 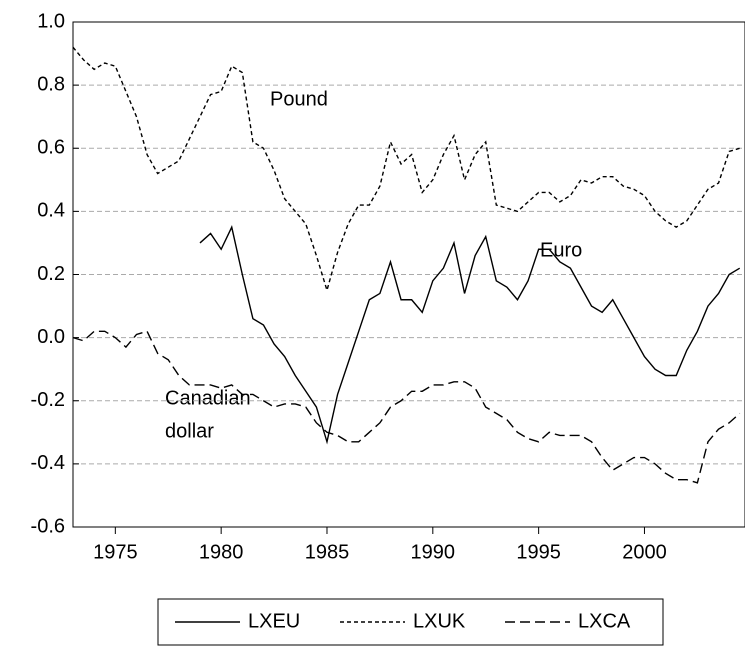 I want to click on x-tick-label: 1990, so click(x=433, y=552).